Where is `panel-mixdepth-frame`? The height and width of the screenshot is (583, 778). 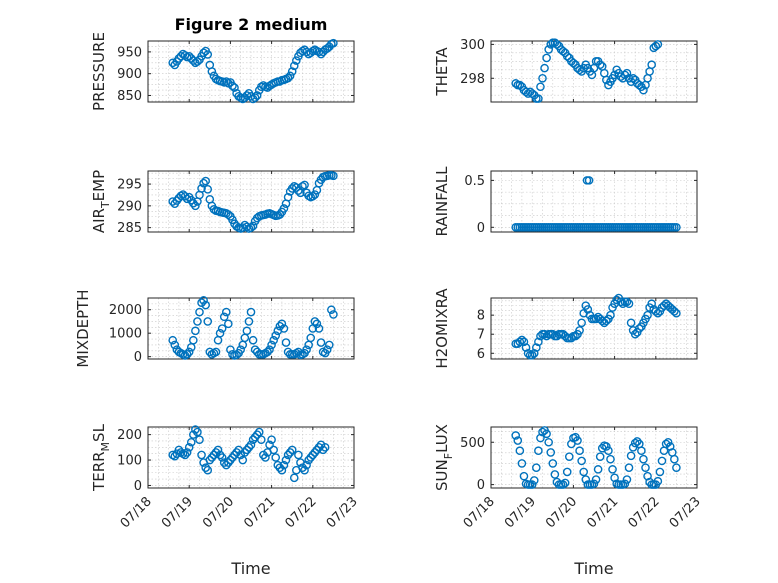
panel-mixdepth-frame is located at coordinates (251, 328).